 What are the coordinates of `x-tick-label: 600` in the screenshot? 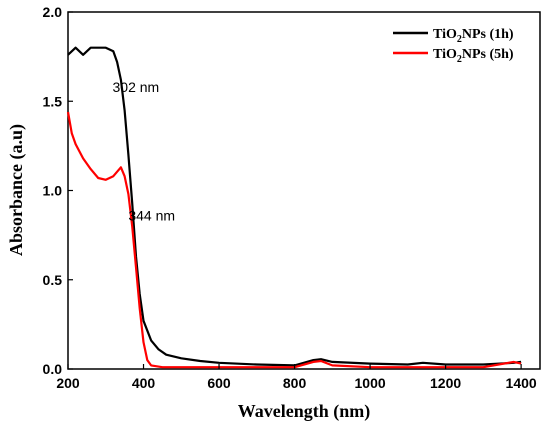 It's located at (219, 383).